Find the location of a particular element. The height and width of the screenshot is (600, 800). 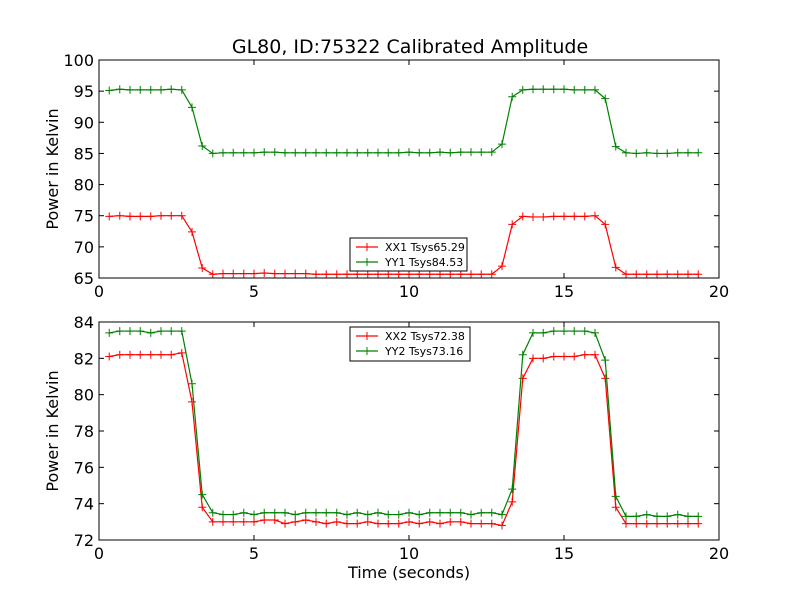

legend-label-1: XX1 Tsys65.29 is located at coordinates (425, 247).